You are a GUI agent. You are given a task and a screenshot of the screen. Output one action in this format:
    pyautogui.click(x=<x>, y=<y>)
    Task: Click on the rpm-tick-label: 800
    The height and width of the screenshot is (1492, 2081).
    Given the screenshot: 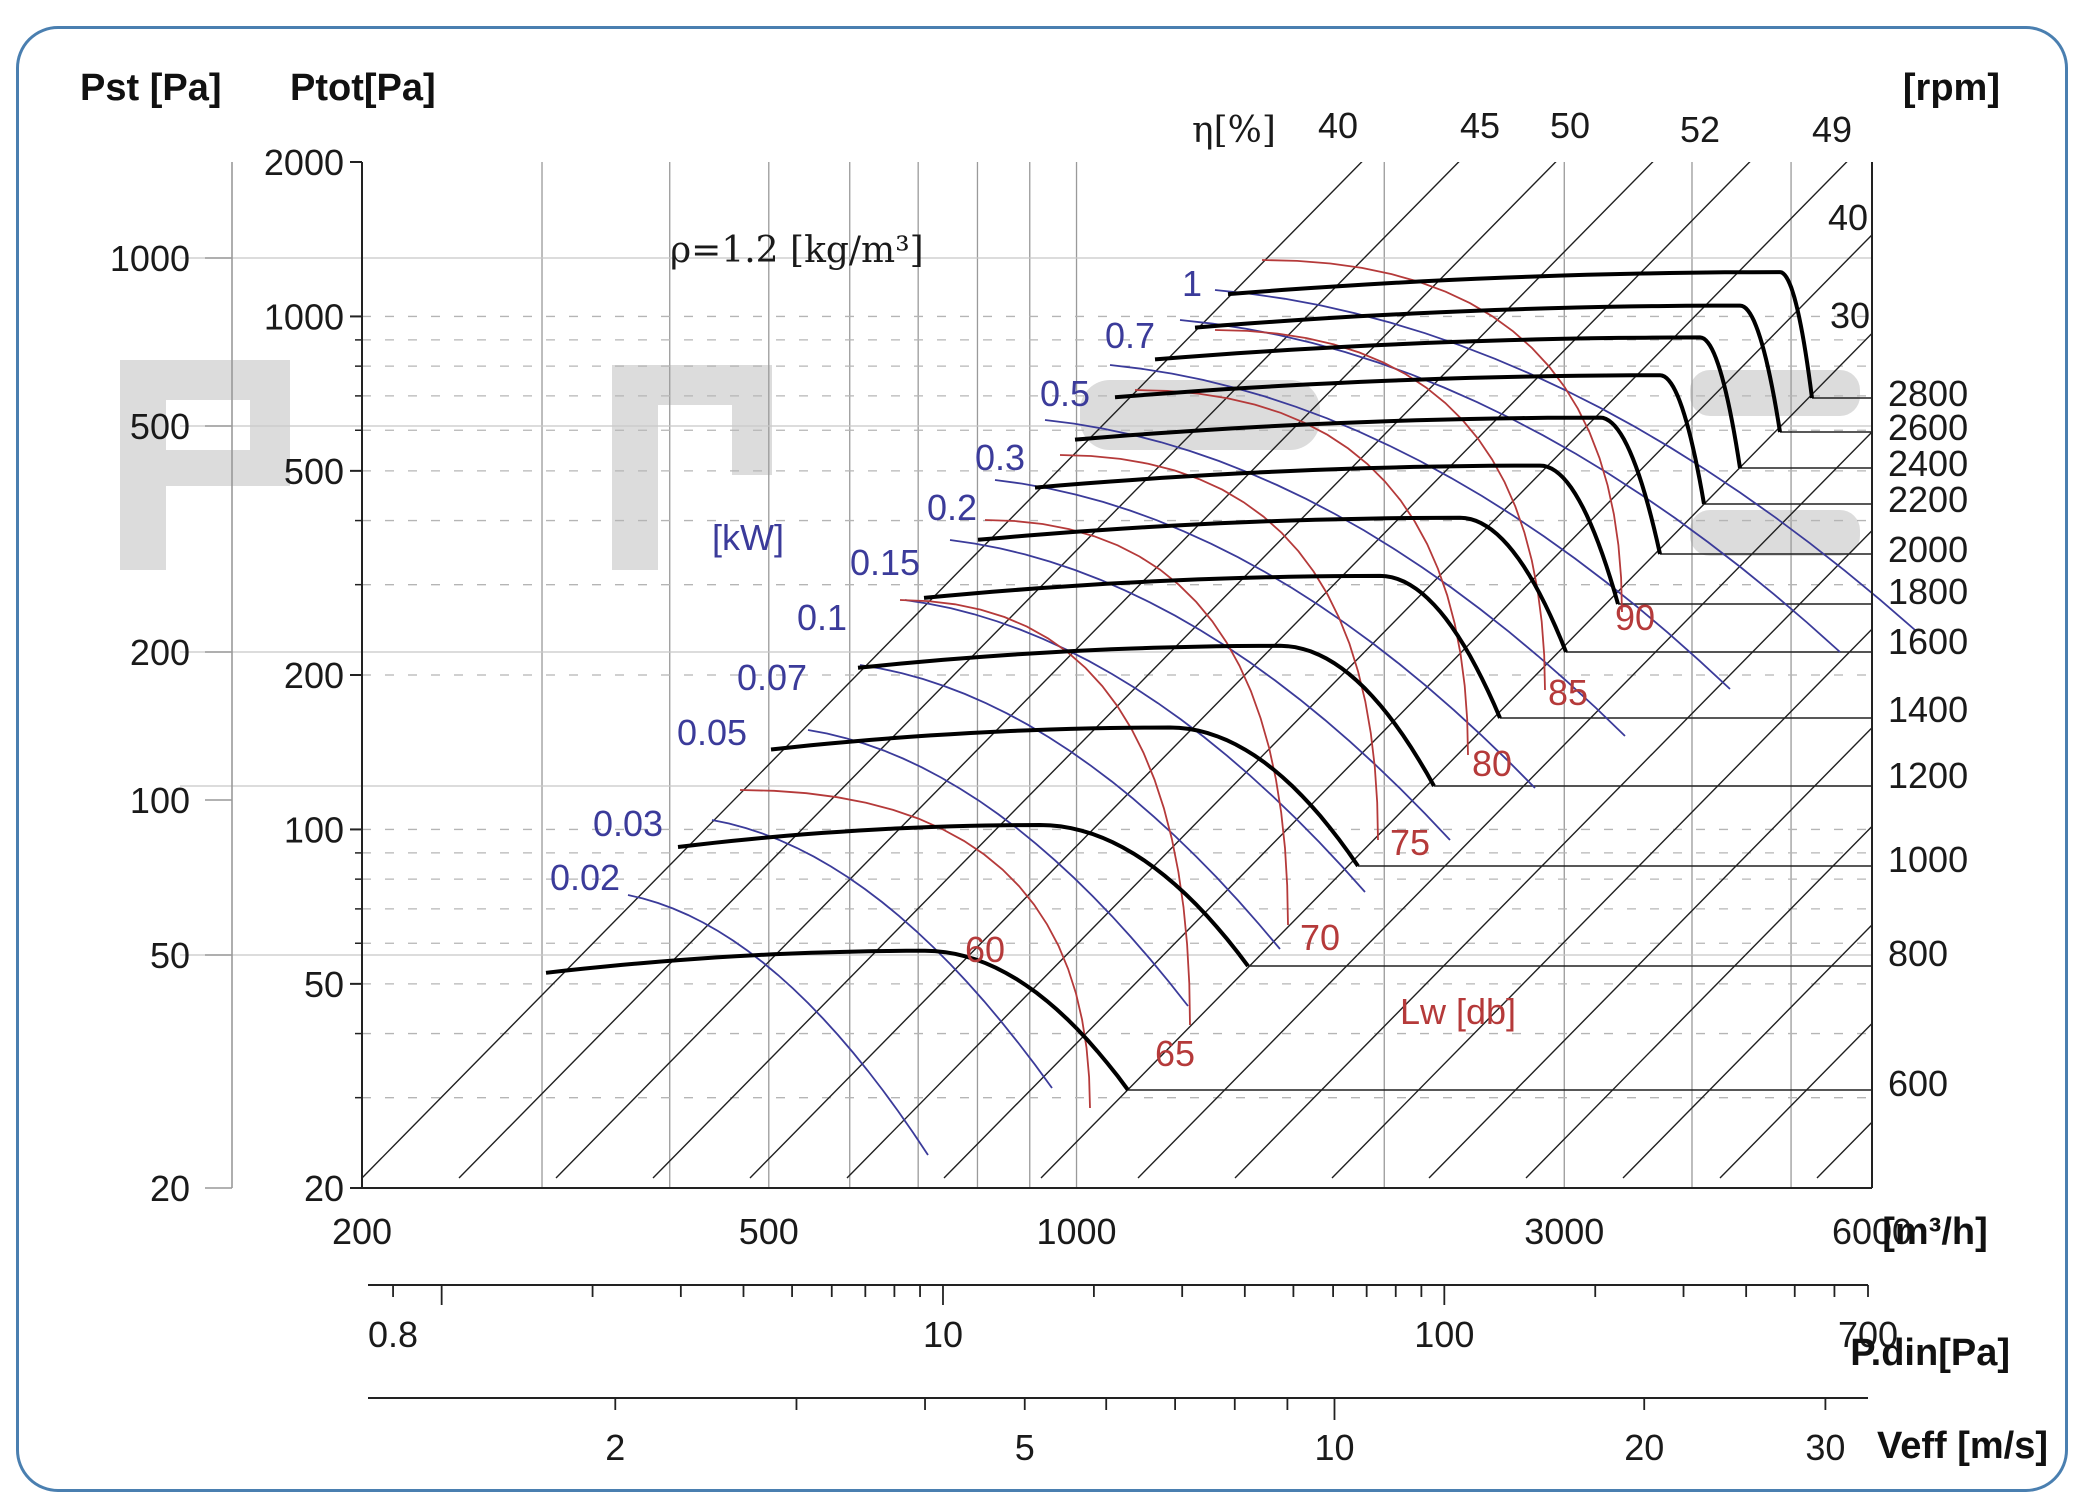 What is the action you would take?
    pyautogui.click(x=1918, y=953)
    